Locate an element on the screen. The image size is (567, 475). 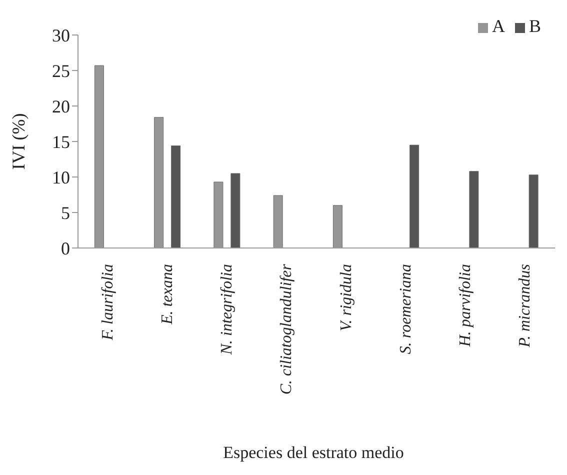
y-tick-label: 30 is located at coordinates (61, 35).